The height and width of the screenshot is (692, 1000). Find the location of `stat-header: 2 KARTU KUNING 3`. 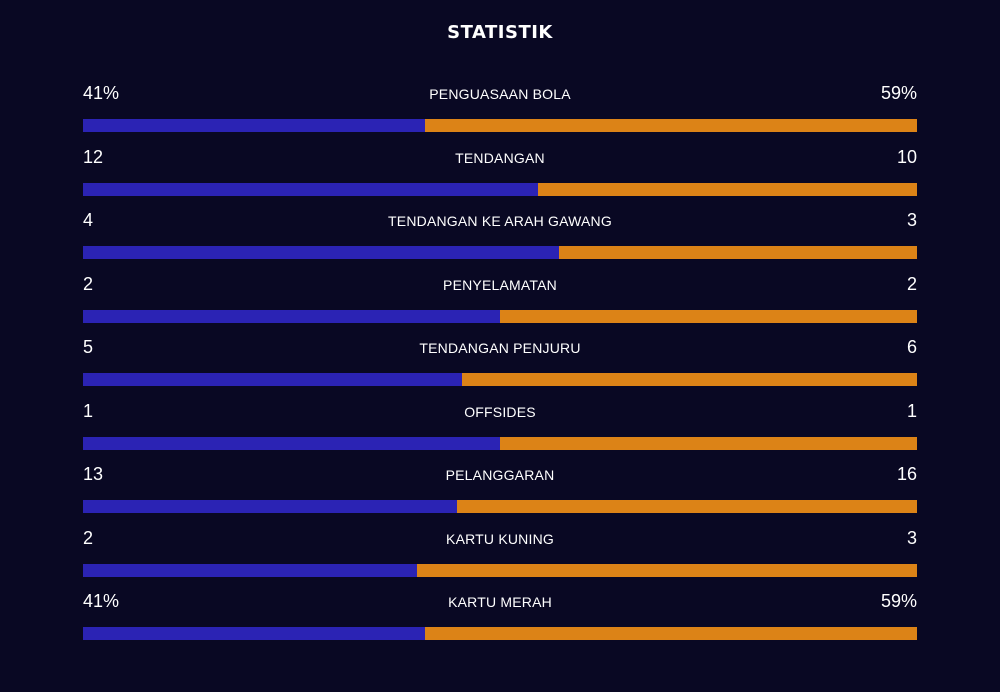

stat-header: 2 KARTU KUNING 3 is located at coordinates (500, 538).